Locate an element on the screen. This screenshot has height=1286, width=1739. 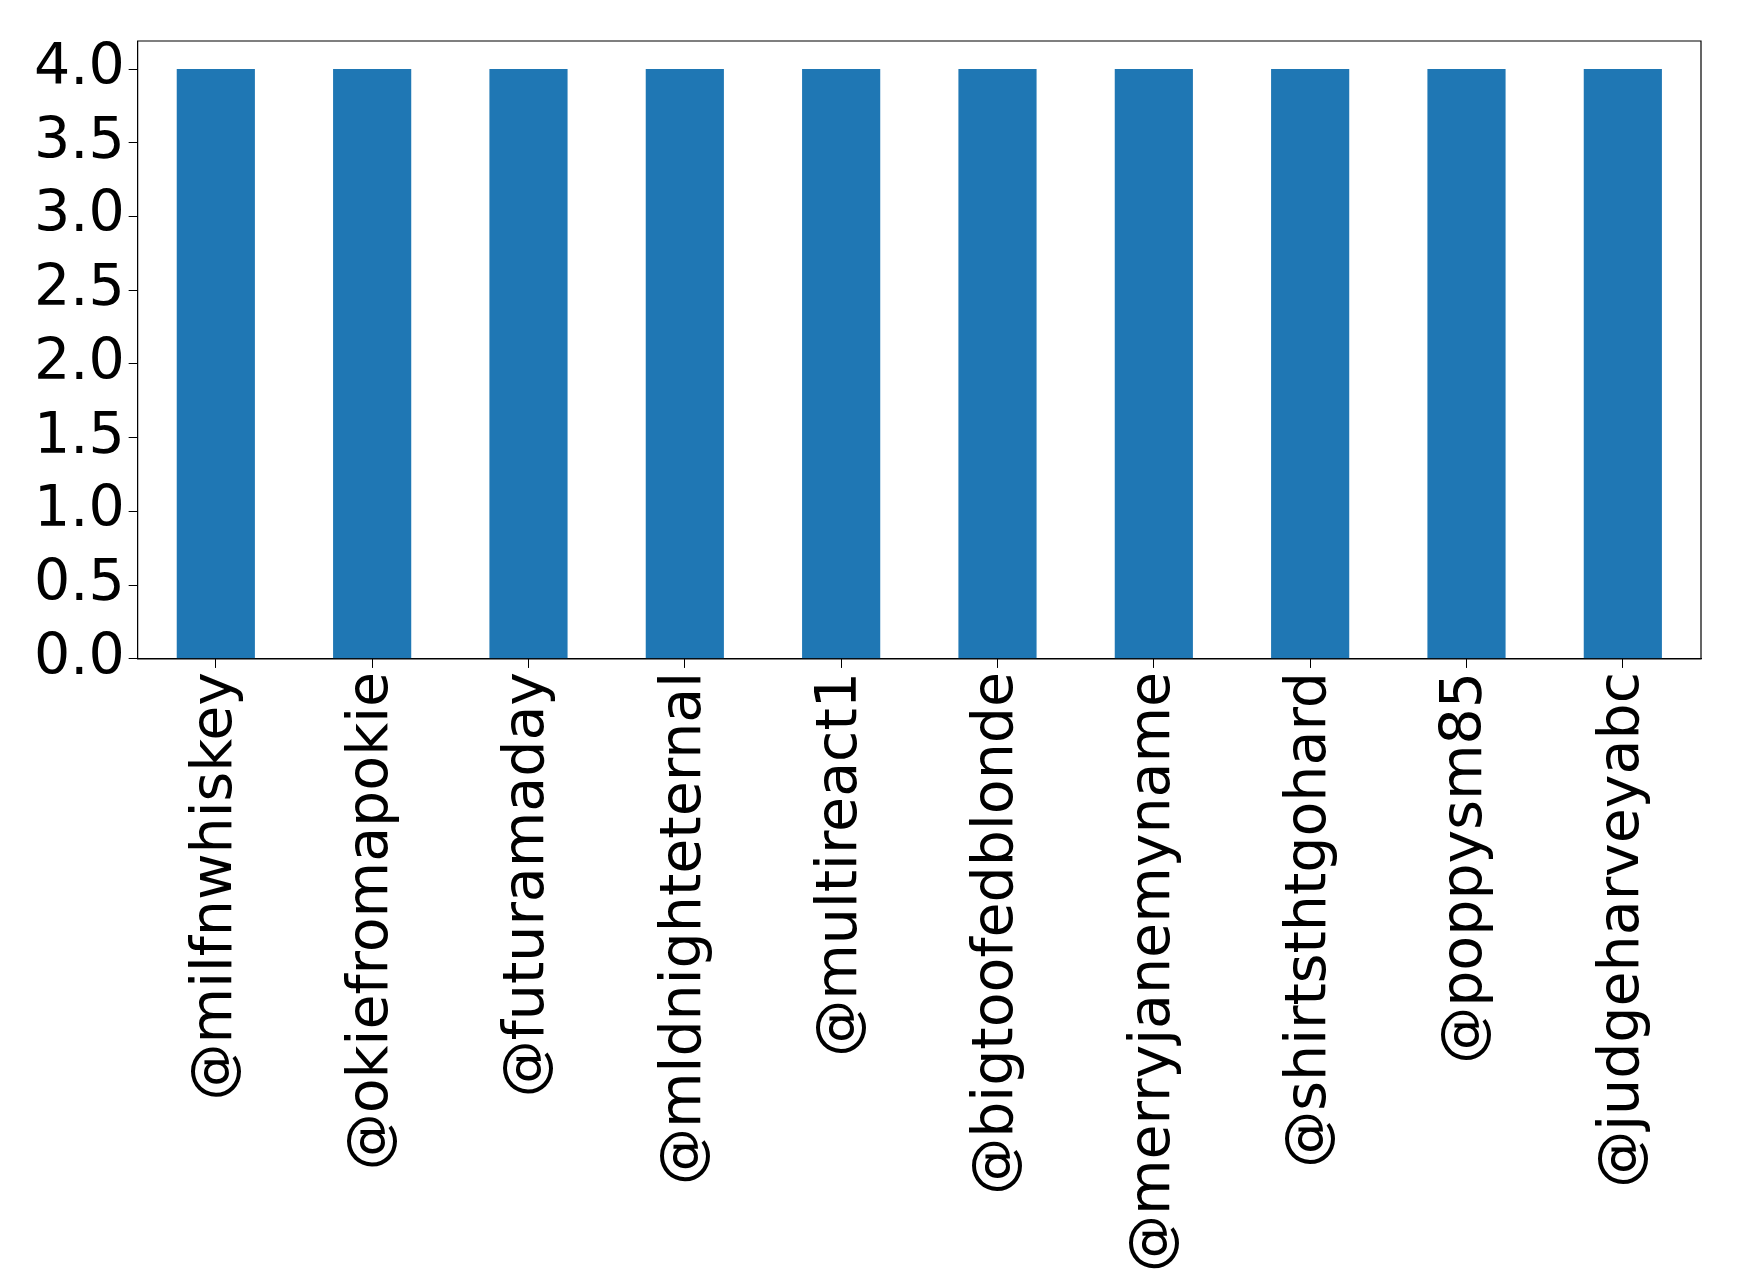
x-tick-label: @okiefromapokie is located at coordinates (366, 921).